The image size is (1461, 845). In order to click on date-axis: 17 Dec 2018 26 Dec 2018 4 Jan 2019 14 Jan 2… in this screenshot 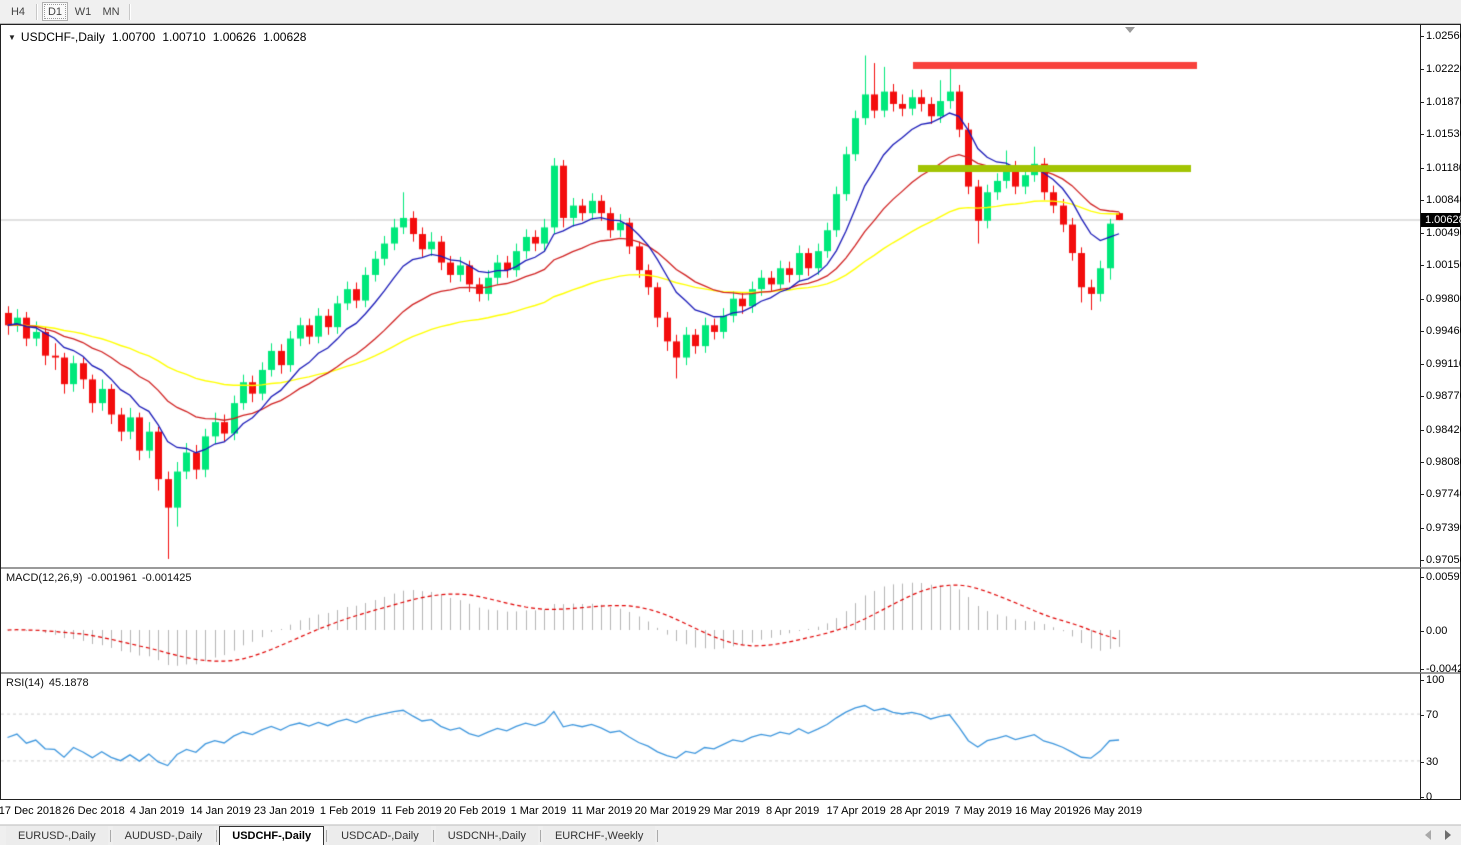, I will do `click(730, 812)`.